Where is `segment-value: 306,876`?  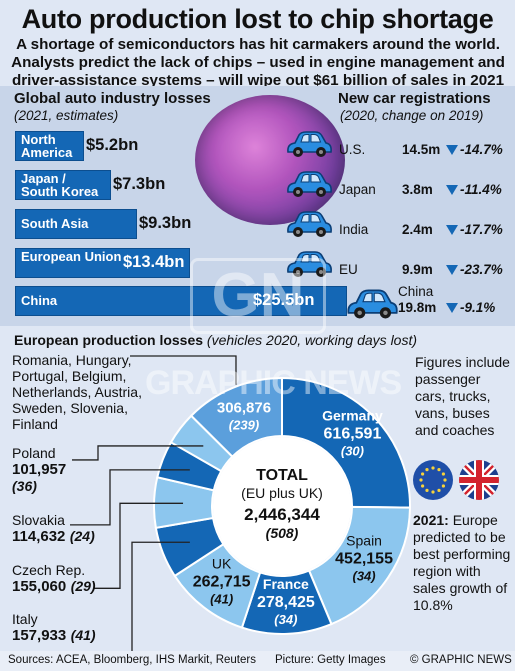 segment-value: 306,876 is located at coordinates (244, 408).